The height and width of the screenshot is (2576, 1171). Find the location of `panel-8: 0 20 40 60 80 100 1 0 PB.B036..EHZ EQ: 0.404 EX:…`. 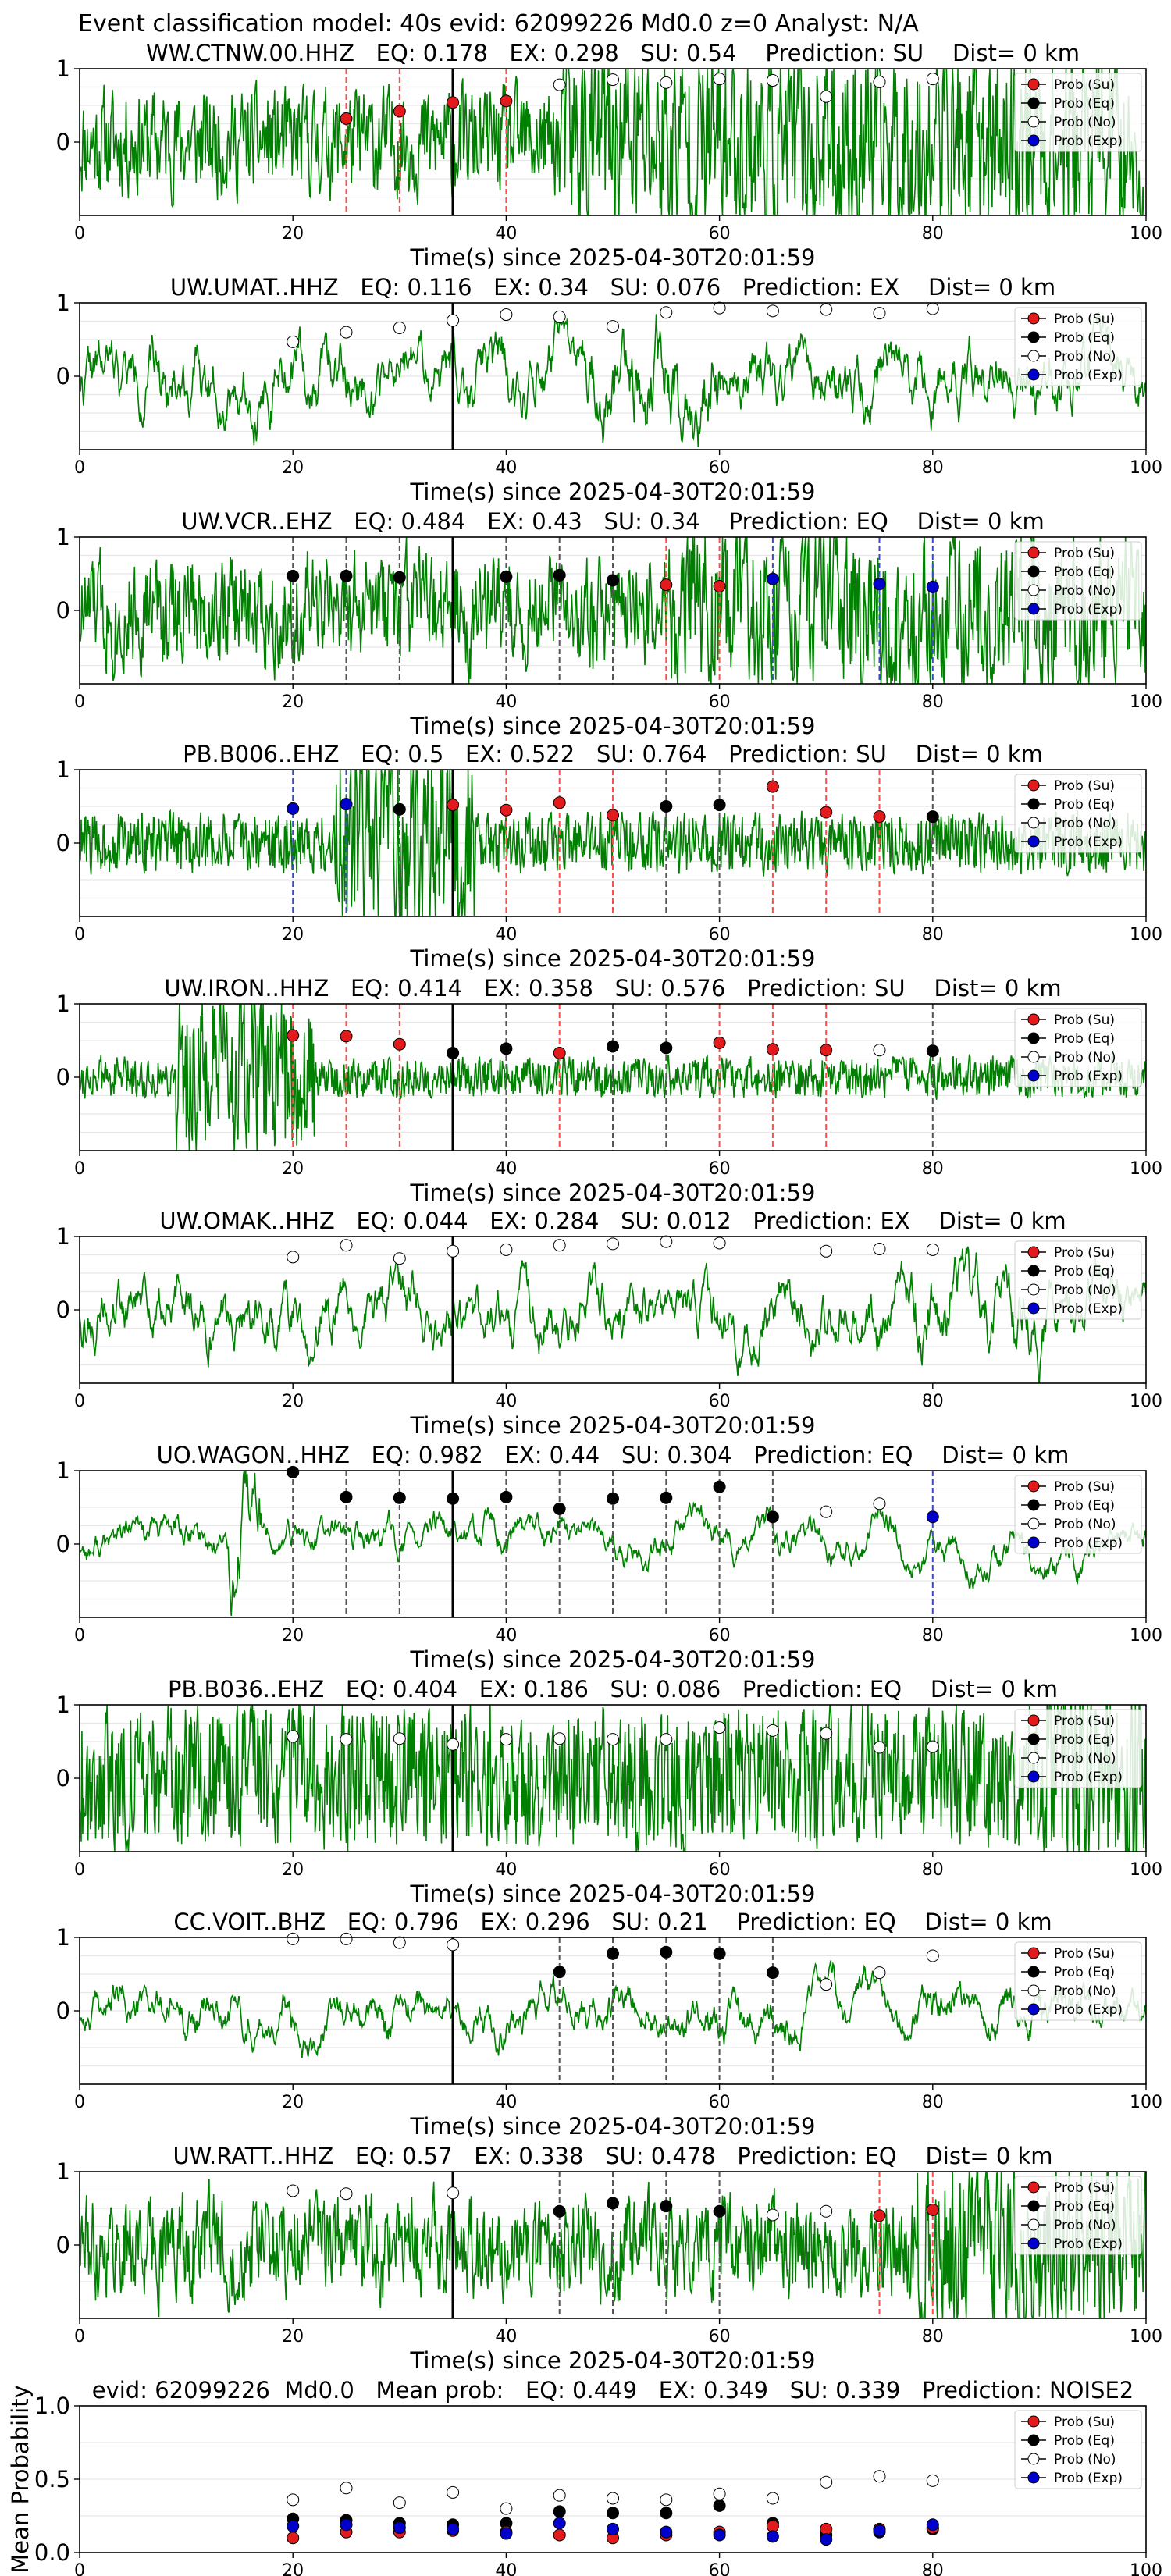

panel-8: 0 20 40 60 80 100 1 0 PB.B036..EHZ EQ: 0.404 EX:… is located at coordinates (609, 1791).